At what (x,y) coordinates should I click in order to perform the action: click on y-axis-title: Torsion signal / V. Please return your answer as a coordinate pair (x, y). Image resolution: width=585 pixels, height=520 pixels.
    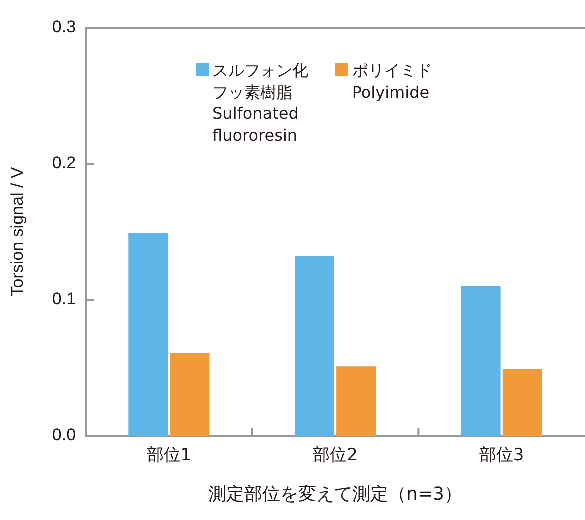
    Looking at the image, I should click on (17, 231).